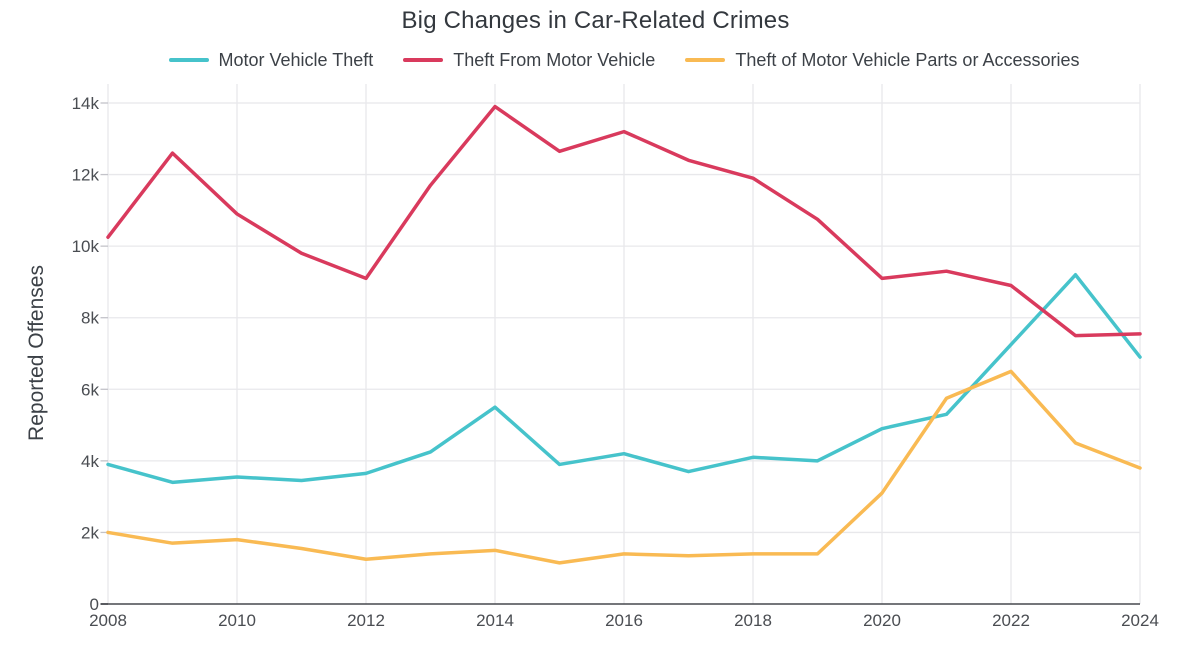 The image size is (1191, 645). What do you see at coordinates (90, 532) in the screenshot?
I see `y-tick-label: 2k` at bounding box center [90, 532].